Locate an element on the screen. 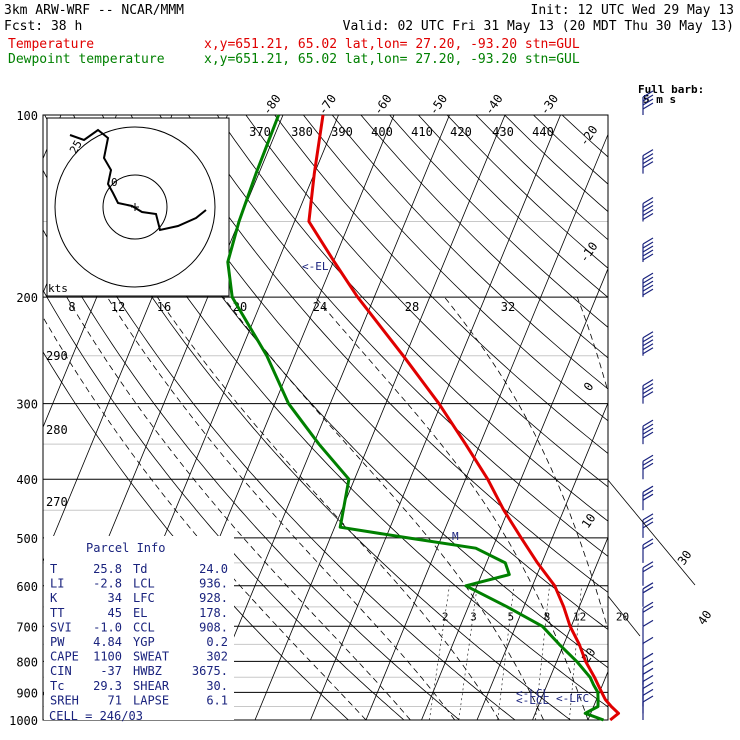 The width and height of the screenshot is (740, 740). mixing-ratio-line is located at coordinates (468, 652).